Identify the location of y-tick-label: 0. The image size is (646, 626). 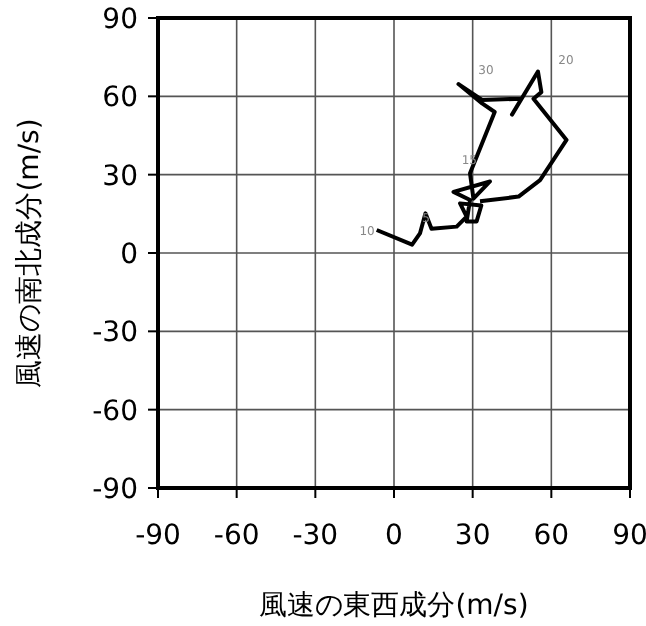
(129, 255).